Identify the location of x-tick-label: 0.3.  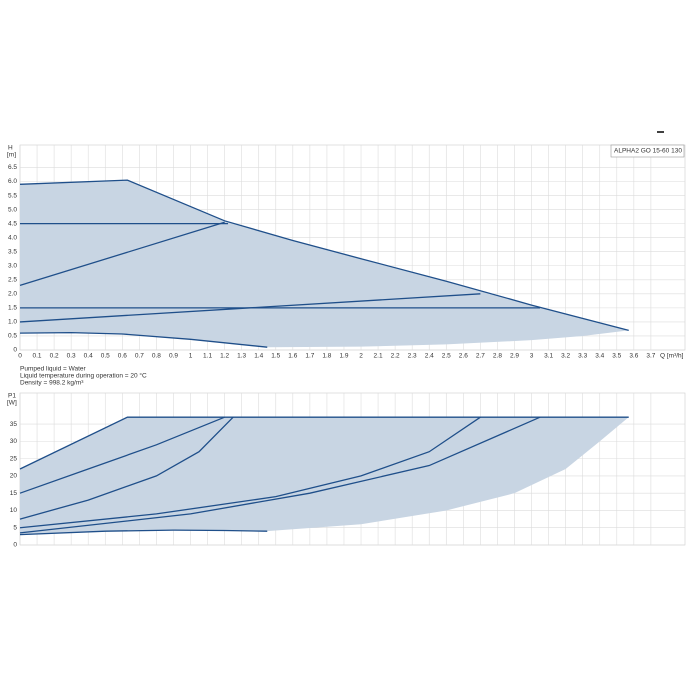
(71, 356).